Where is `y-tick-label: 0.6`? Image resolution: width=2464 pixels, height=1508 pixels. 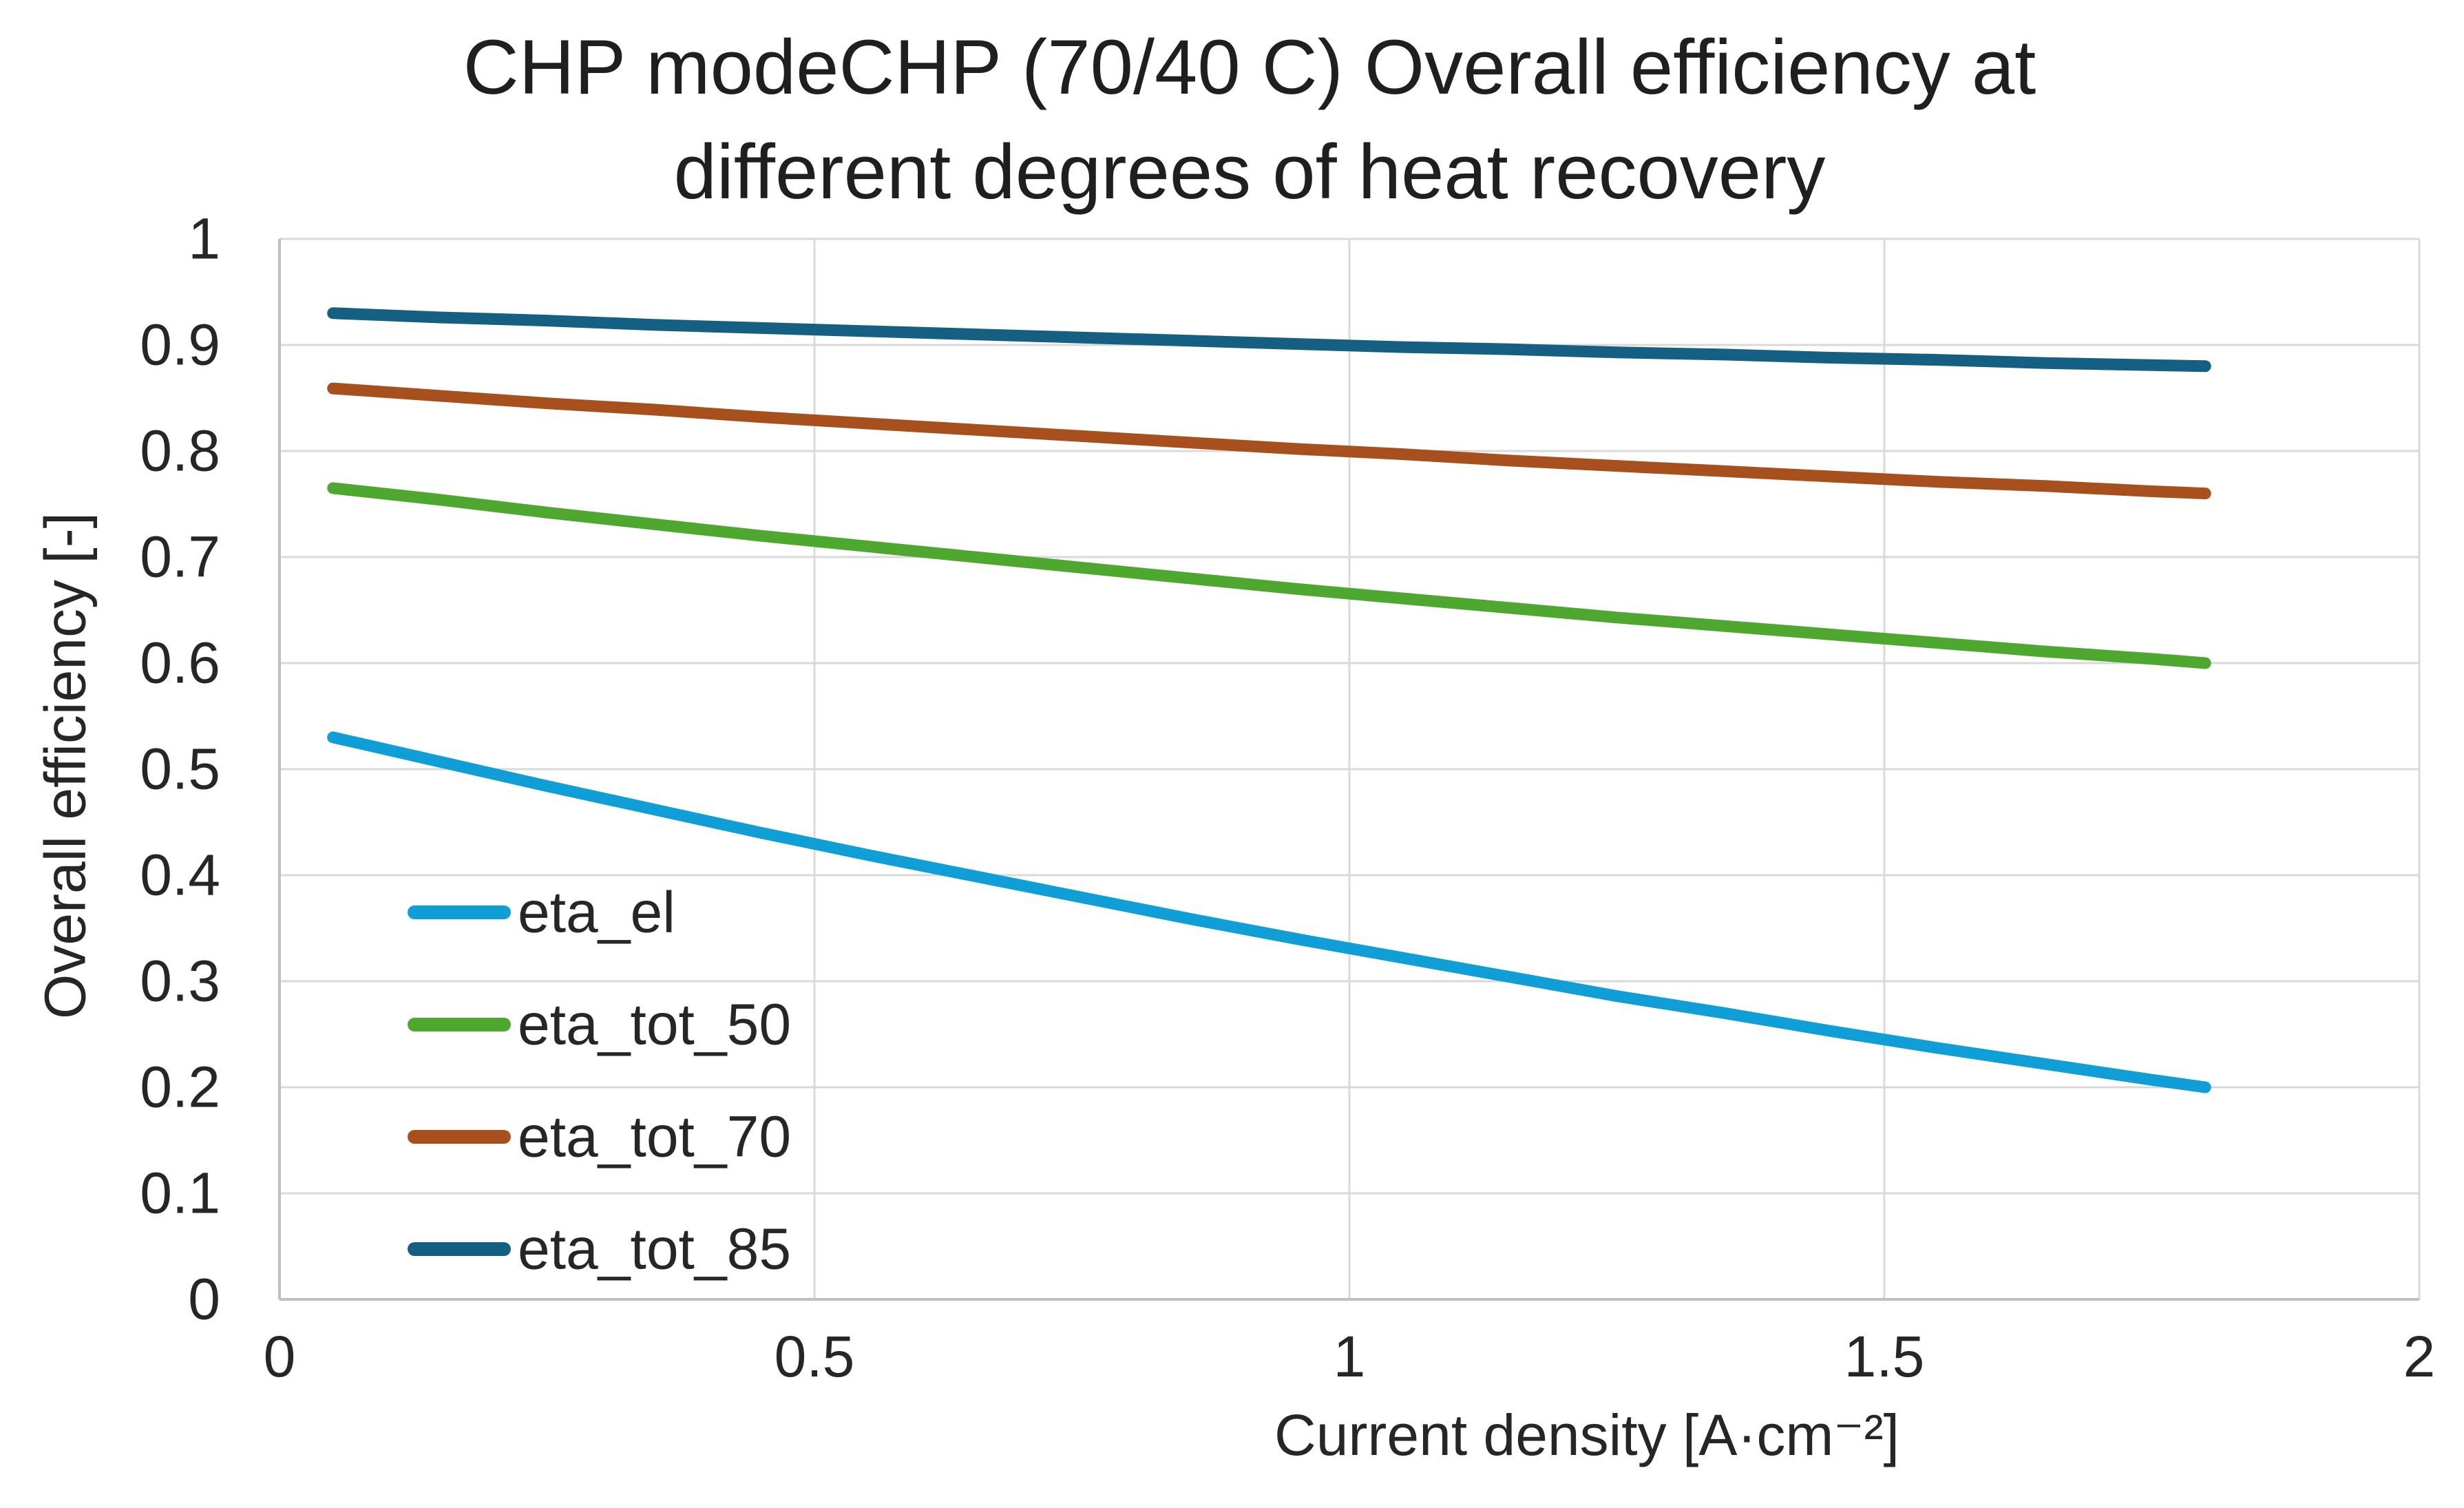
y-tick-label: 0.6 is located at coordinates (180, 662).